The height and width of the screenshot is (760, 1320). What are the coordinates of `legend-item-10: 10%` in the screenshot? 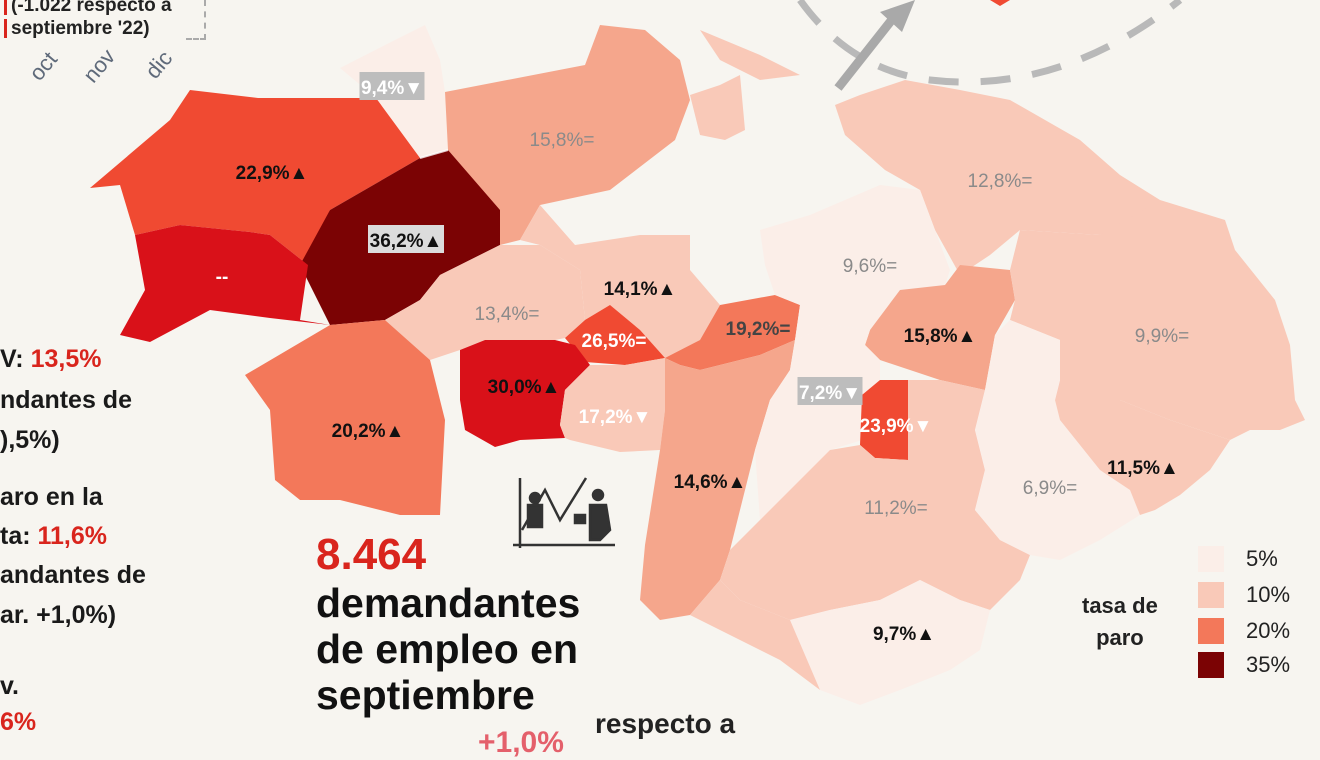 It's located at (1244, 595).